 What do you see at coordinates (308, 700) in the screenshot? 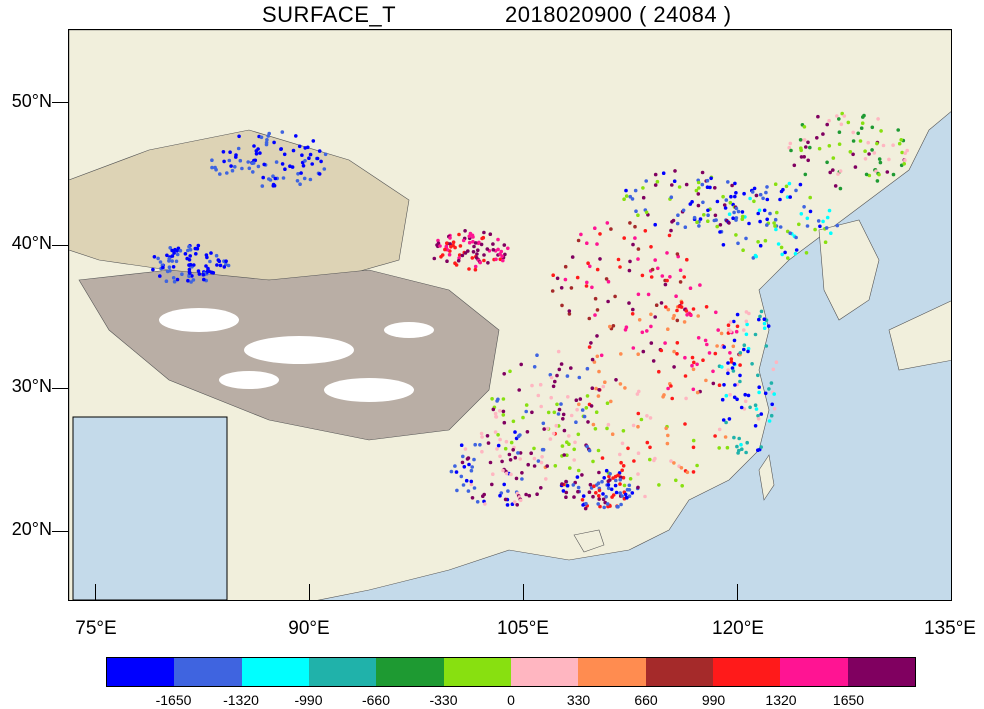
I see `colorbar-label: -990` at bounding box center [308, 700].